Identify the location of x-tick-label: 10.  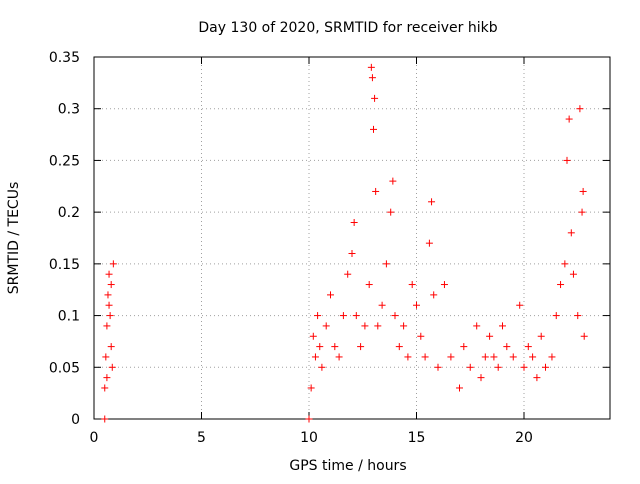
(309, 438).